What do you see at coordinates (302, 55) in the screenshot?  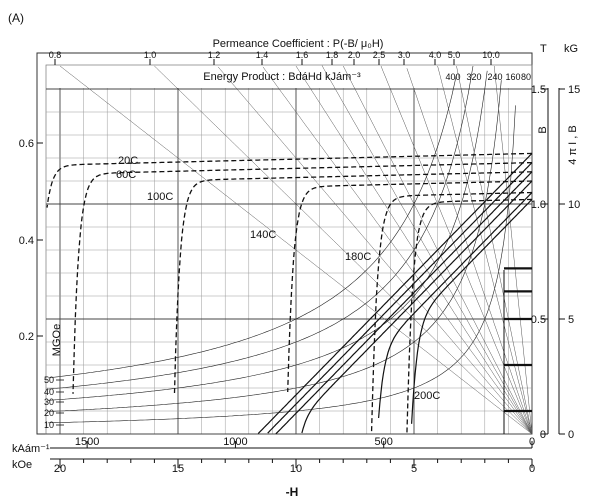 I see `tick-label-permeance: 1.6` at bounding box center [302, 55].